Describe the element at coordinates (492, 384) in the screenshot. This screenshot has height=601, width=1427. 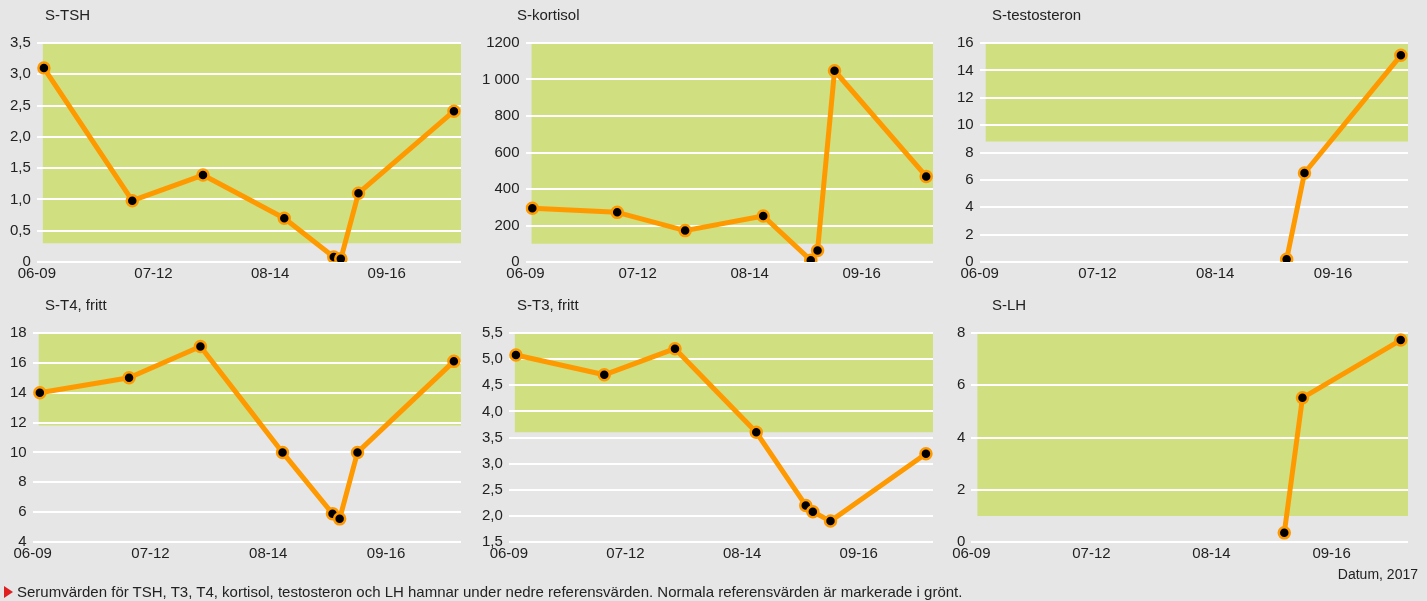
I see `y-tick-label: 4,5` at that location.